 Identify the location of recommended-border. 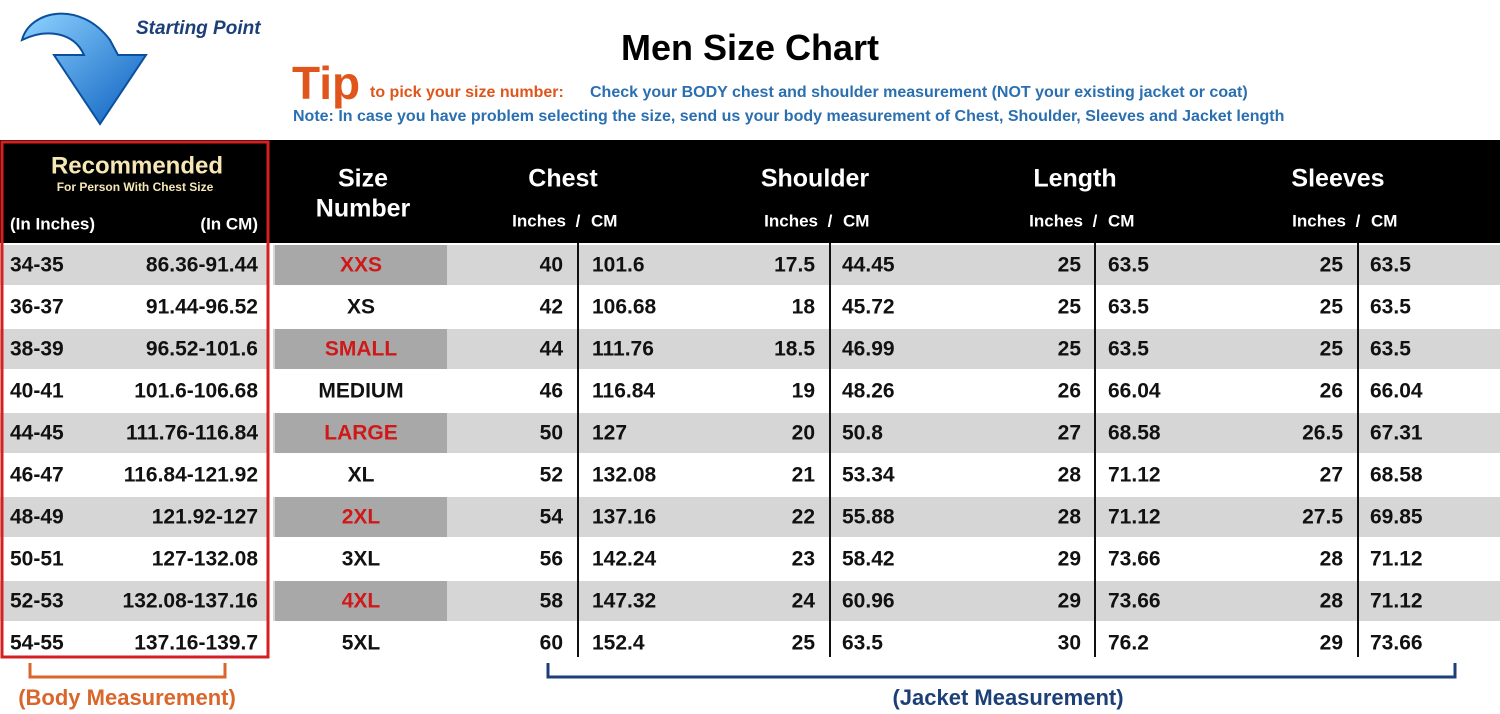
(135, 399).